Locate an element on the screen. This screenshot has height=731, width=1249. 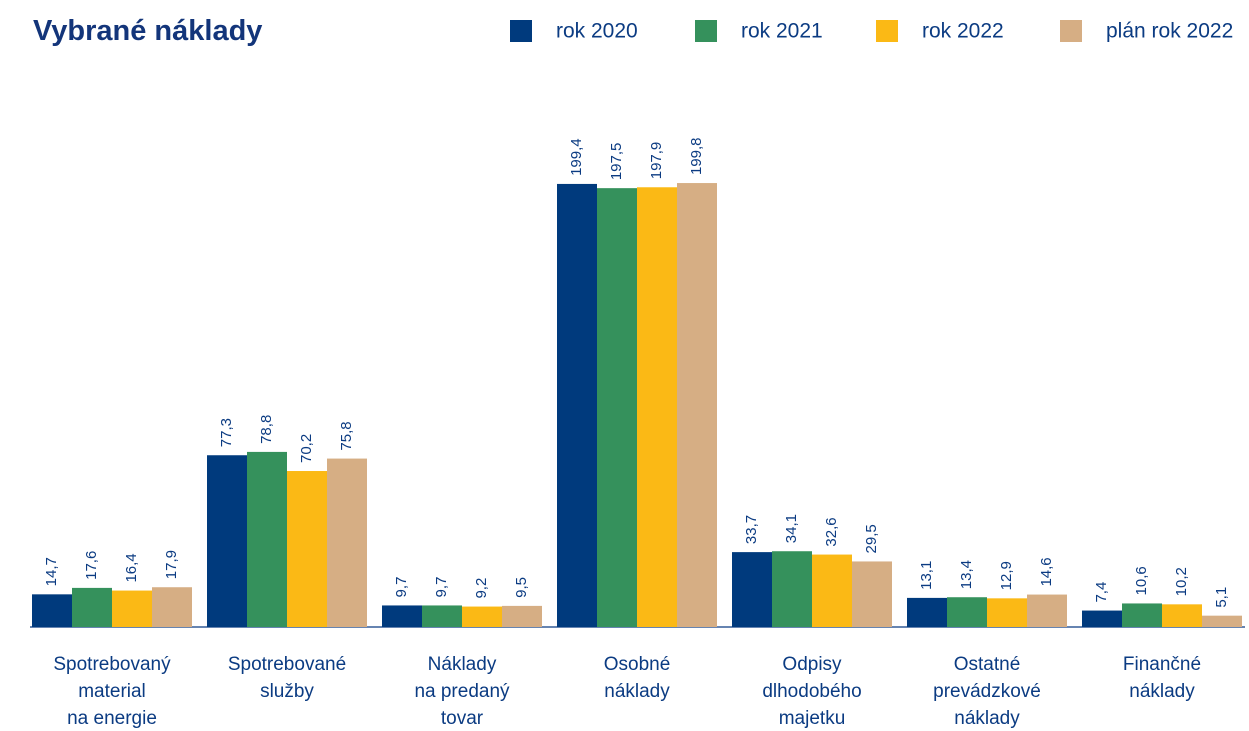
value-label: 78,8 is located at coordinates (266, 429).